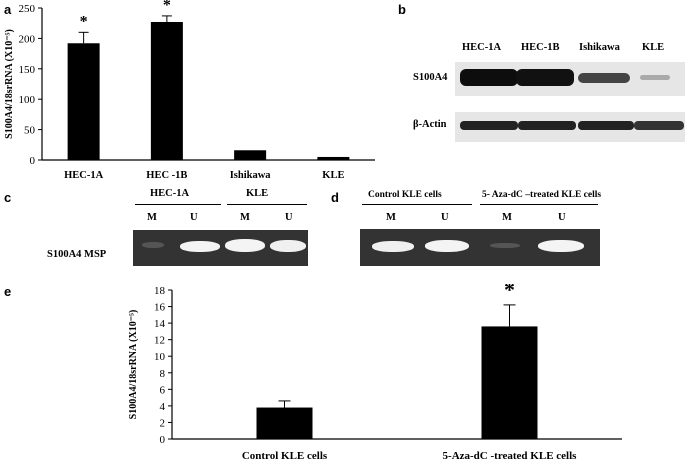  I want to click on blot-band-actin-hec1b, so click(547, 125).